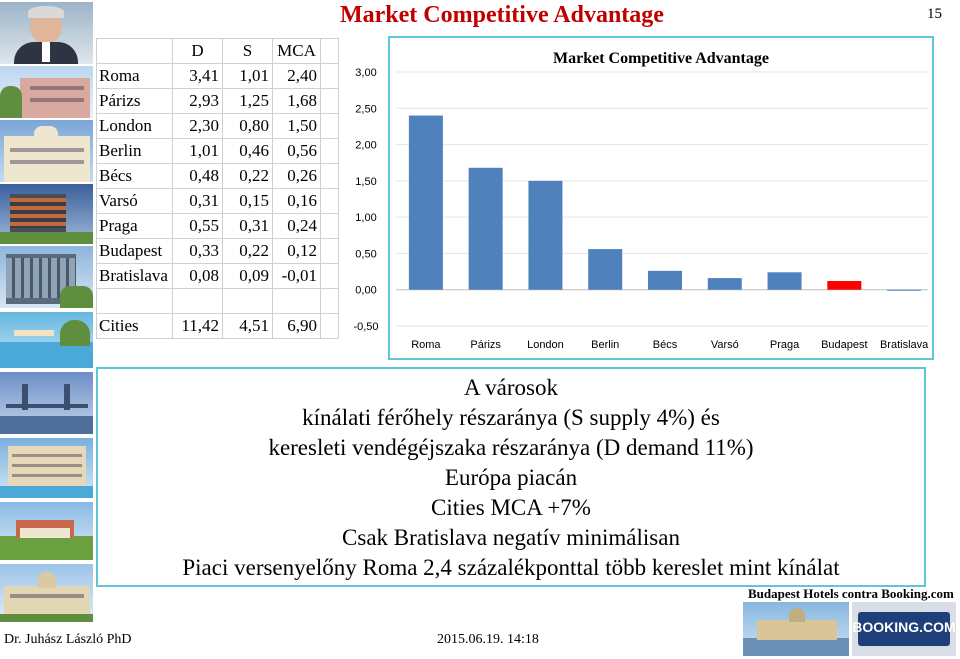  I want to click on mca-cell: 0,12, so click(296, 251).